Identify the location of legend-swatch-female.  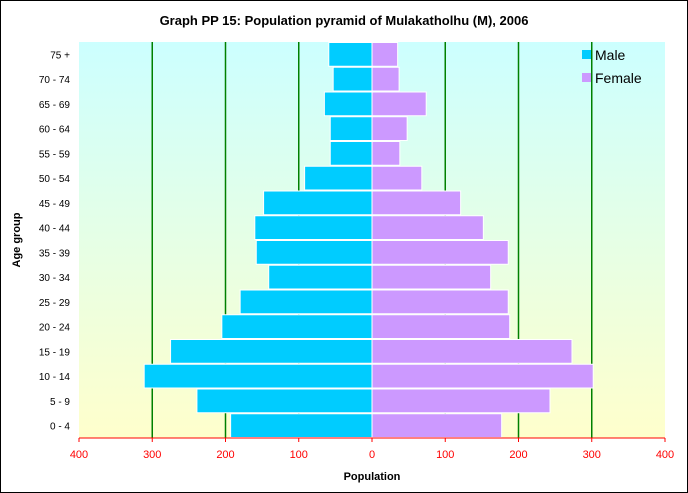
(586, 77).